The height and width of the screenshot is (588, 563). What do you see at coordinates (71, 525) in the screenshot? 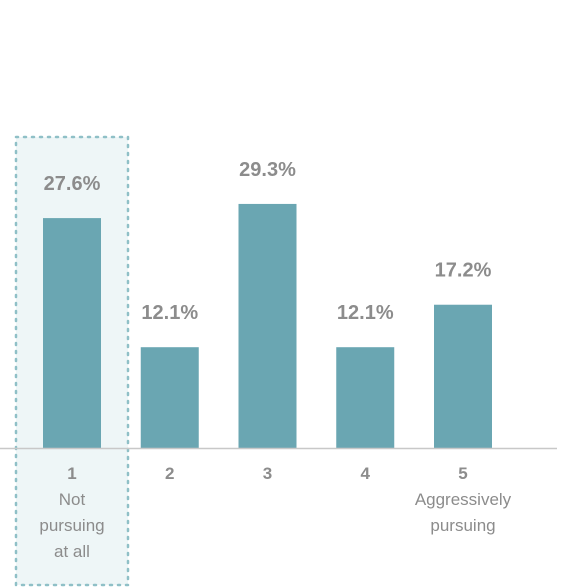
I see `category-sublabel-1-2: pursuing` at bounding box center [71, 525].